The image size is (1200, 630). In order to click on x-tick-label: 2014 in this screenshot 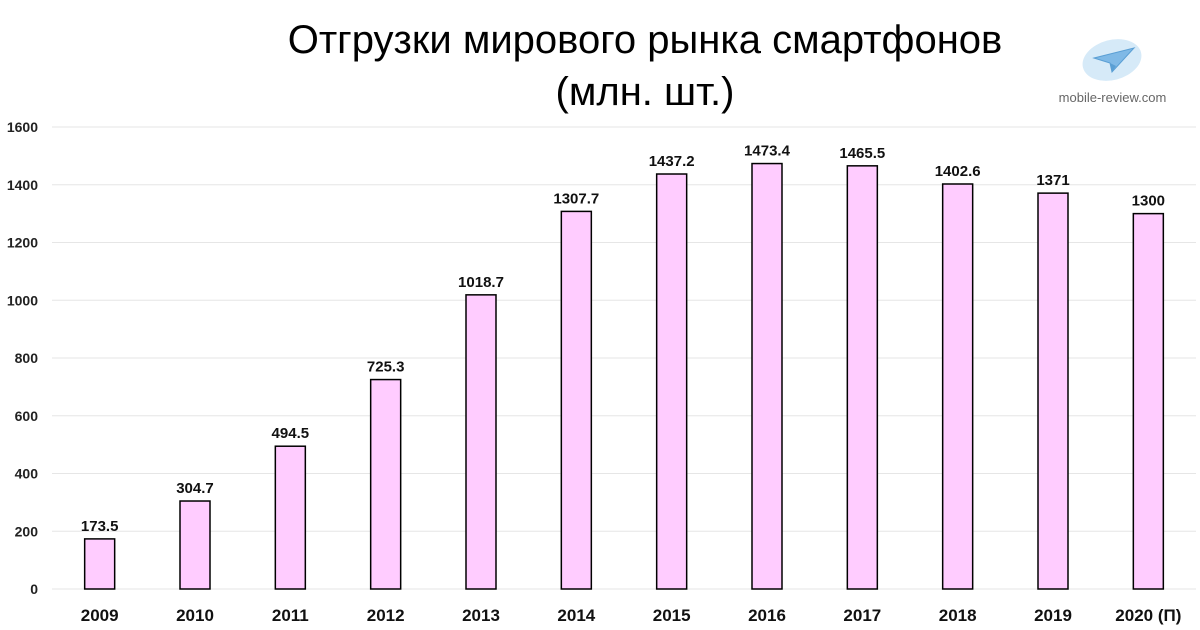, I will do `click(576, 615)`.